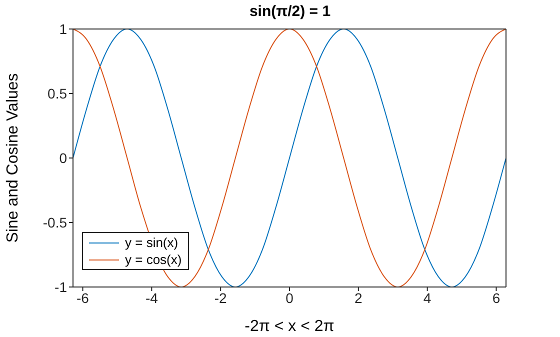 This screenshot has width=560, height=337. Describe the element at coordinates (153, 259) in the screenshot. I see `legend-label: y = cos(x)` at that location.